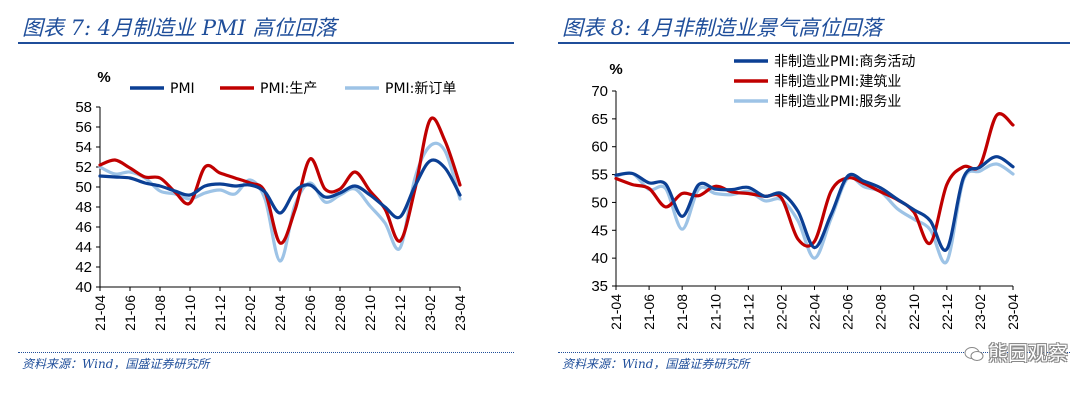 This screenshot has height=400, width=1080. What do you see at coordinates (83, 207) in the screenshot?
I see `y-tick-label: 48` at bounding box center [83, 207].